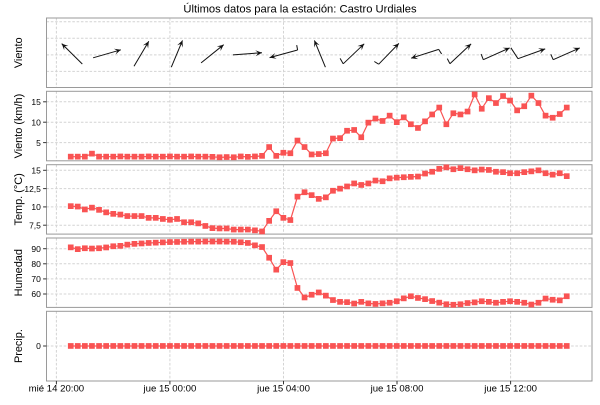  What do you see at coordinates (36, 264) in the screenshot?
I see `svg-text: 80` at bounding box center [36, 264].